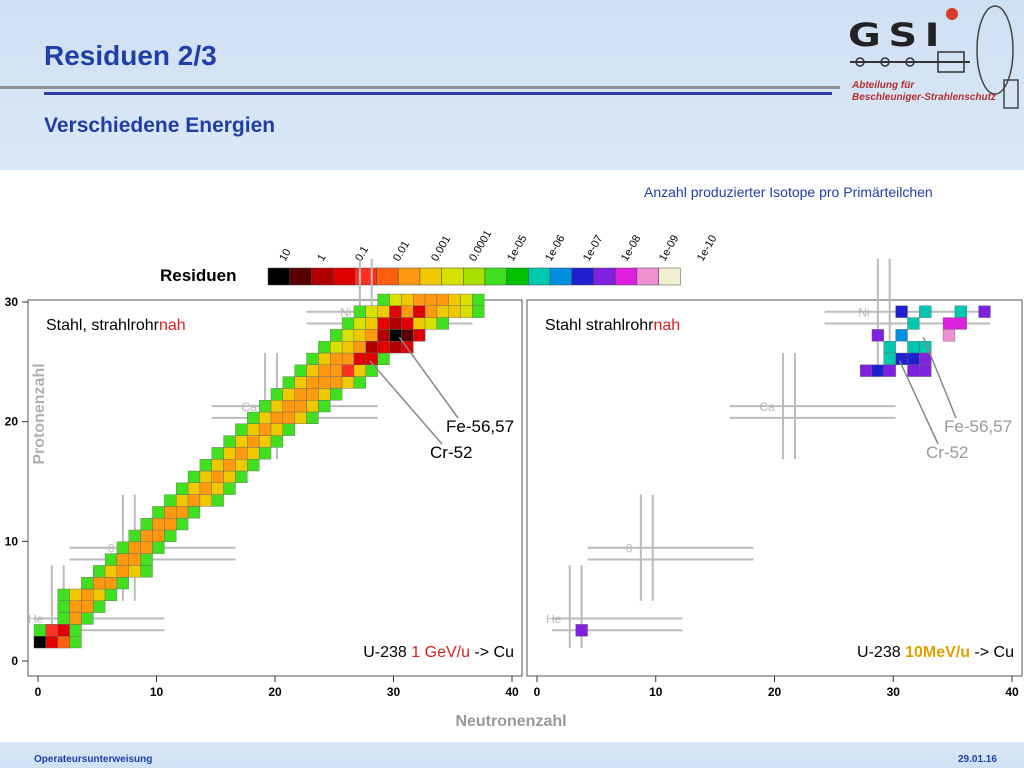 Image resolution: width=1024 pixels, height=768 pixels. Describe the element at coordinates (39, 413) in the screenshot. I see `y-axis-label: Protonenzahl` at that location.